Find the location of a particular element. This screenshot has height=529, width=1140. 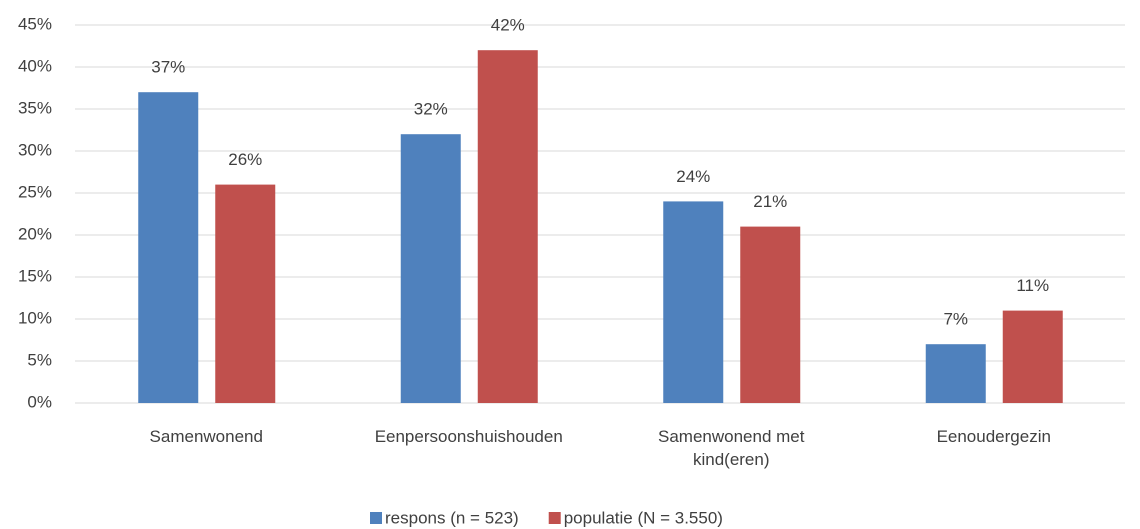

y-tick-label: 45% is located at coordinates (35, 23).